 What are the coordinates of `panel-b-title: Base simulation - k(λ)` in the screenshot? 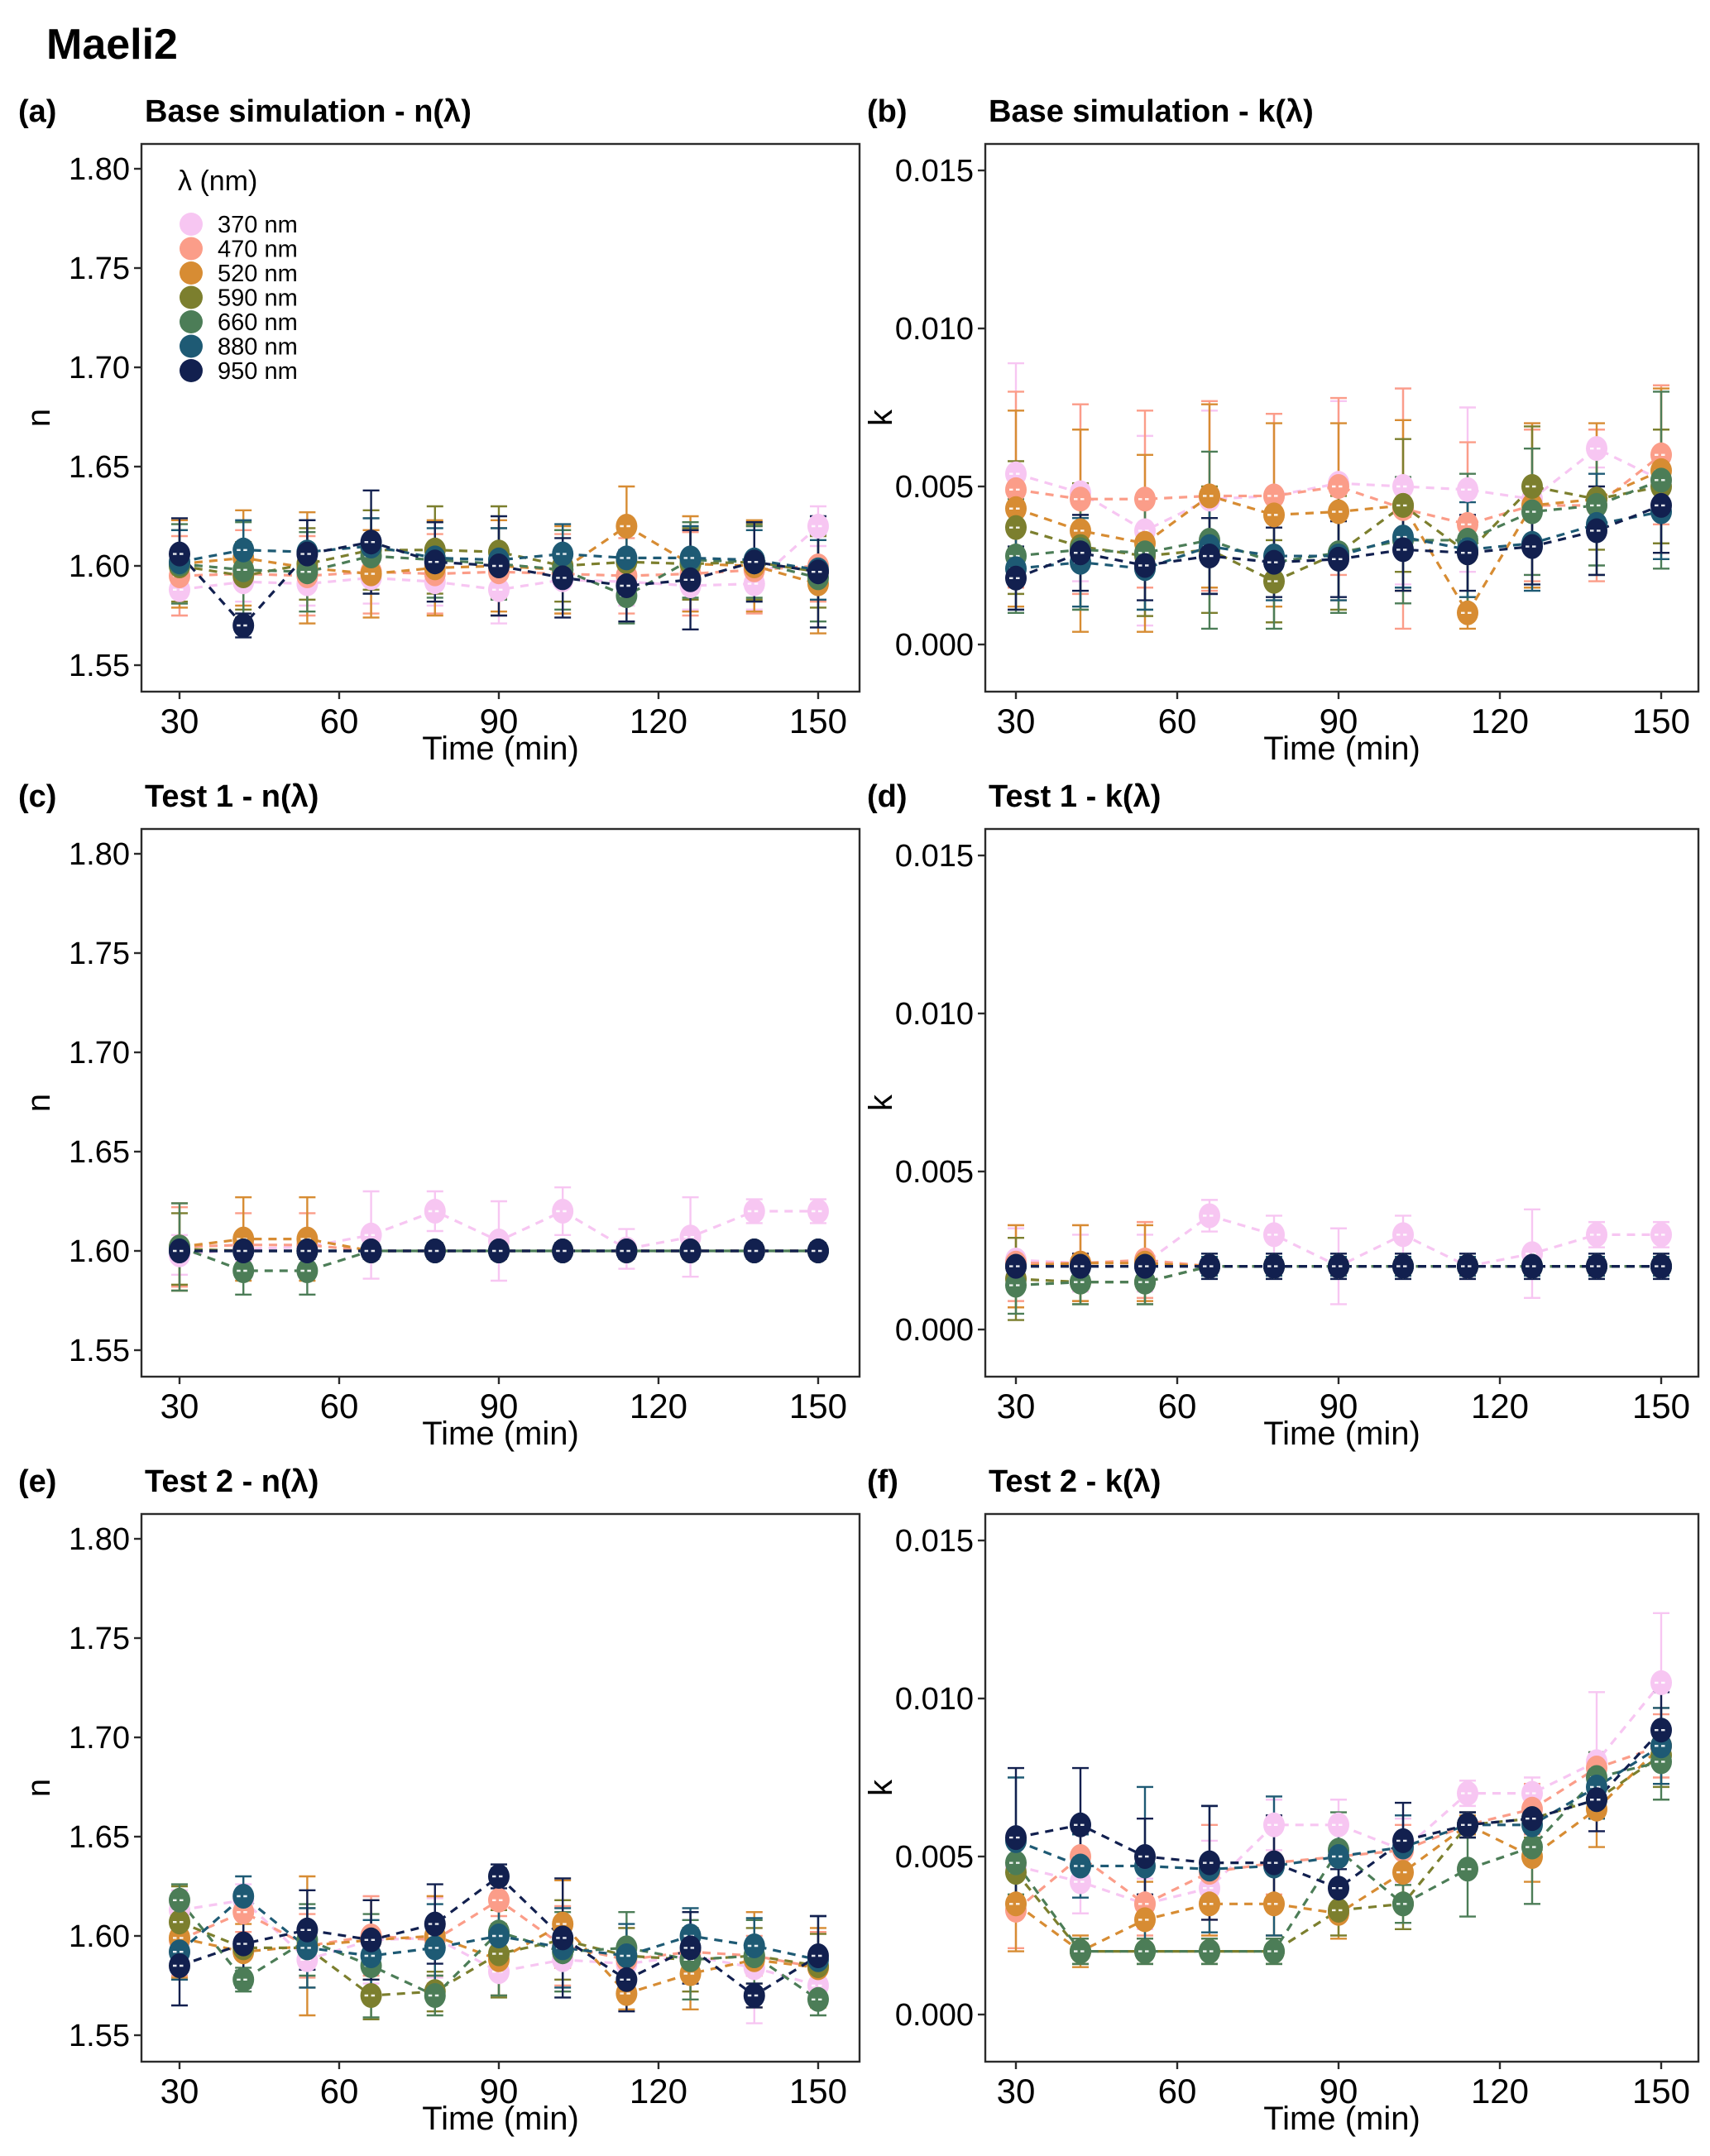 It's located at (1151, 111).